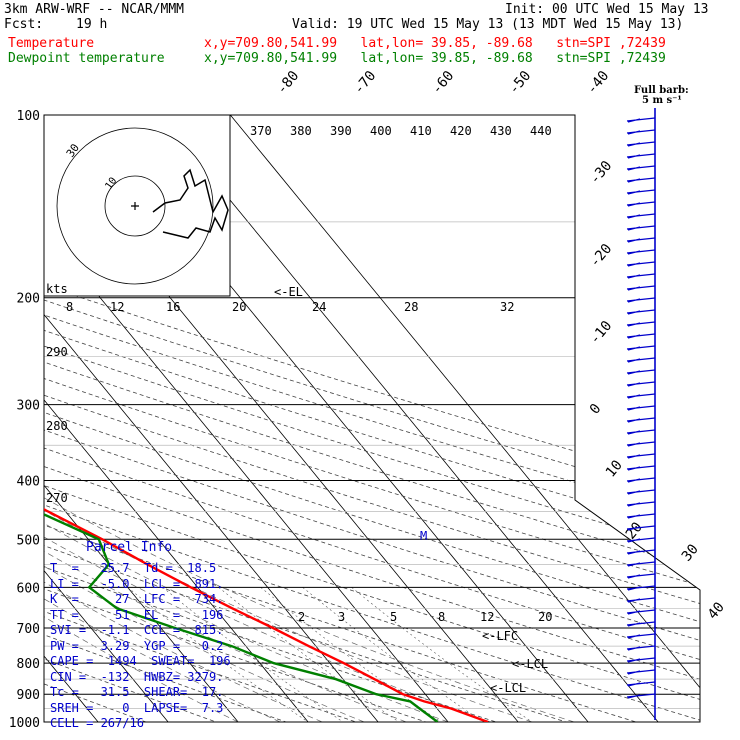 This screenshot has height=740, width=740. What do you see at coordinates (421, 131) in the screenshot?
I see `theta-label: 410` at bounding box center [421, 131].